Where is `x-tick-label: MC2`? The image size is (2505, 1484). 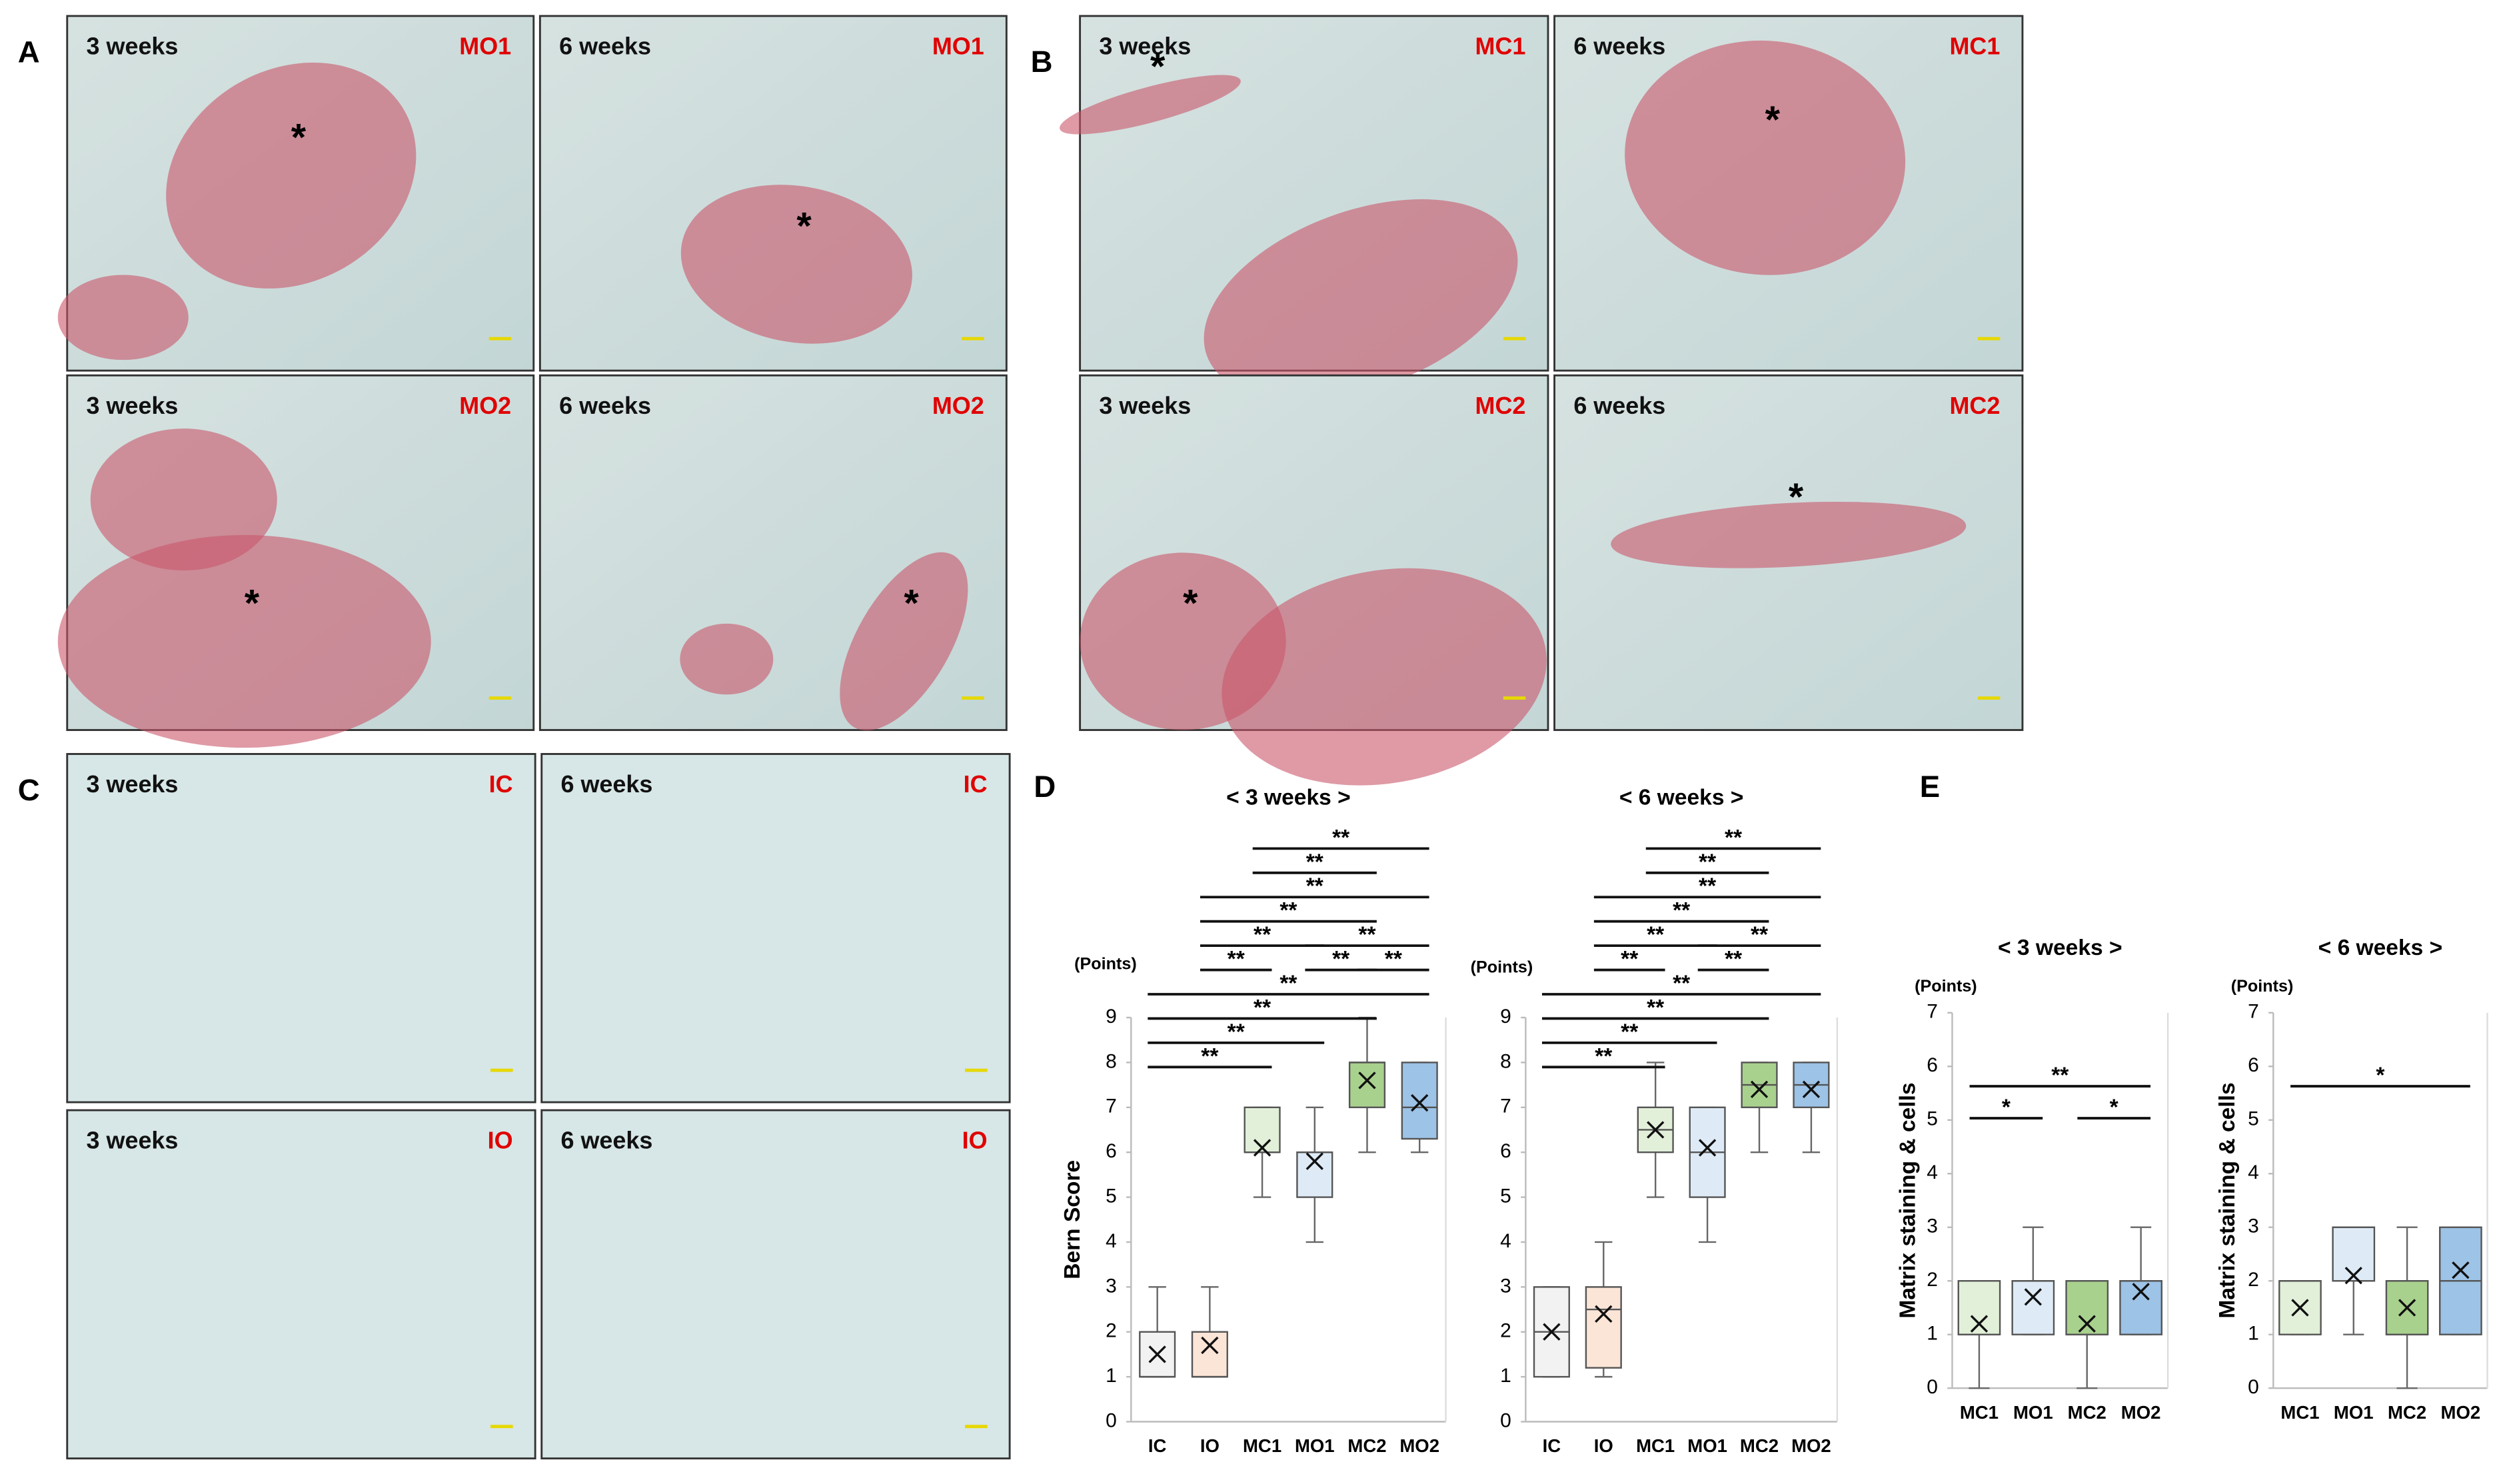
x-tick-label: MC2 is located at coordinates (1760, 1445).